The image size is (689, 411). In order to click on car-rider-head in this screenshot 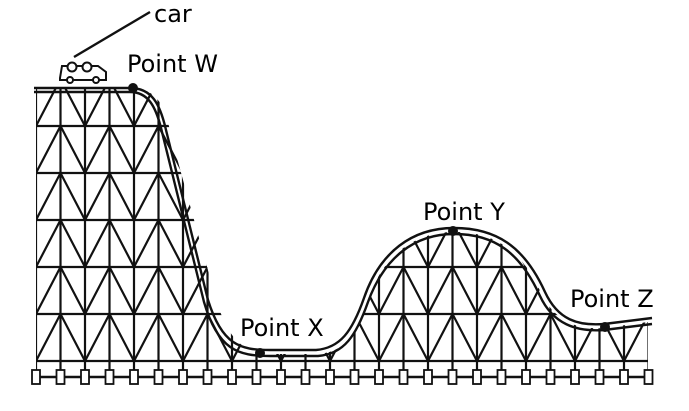, I will do `click(87, 67)`.